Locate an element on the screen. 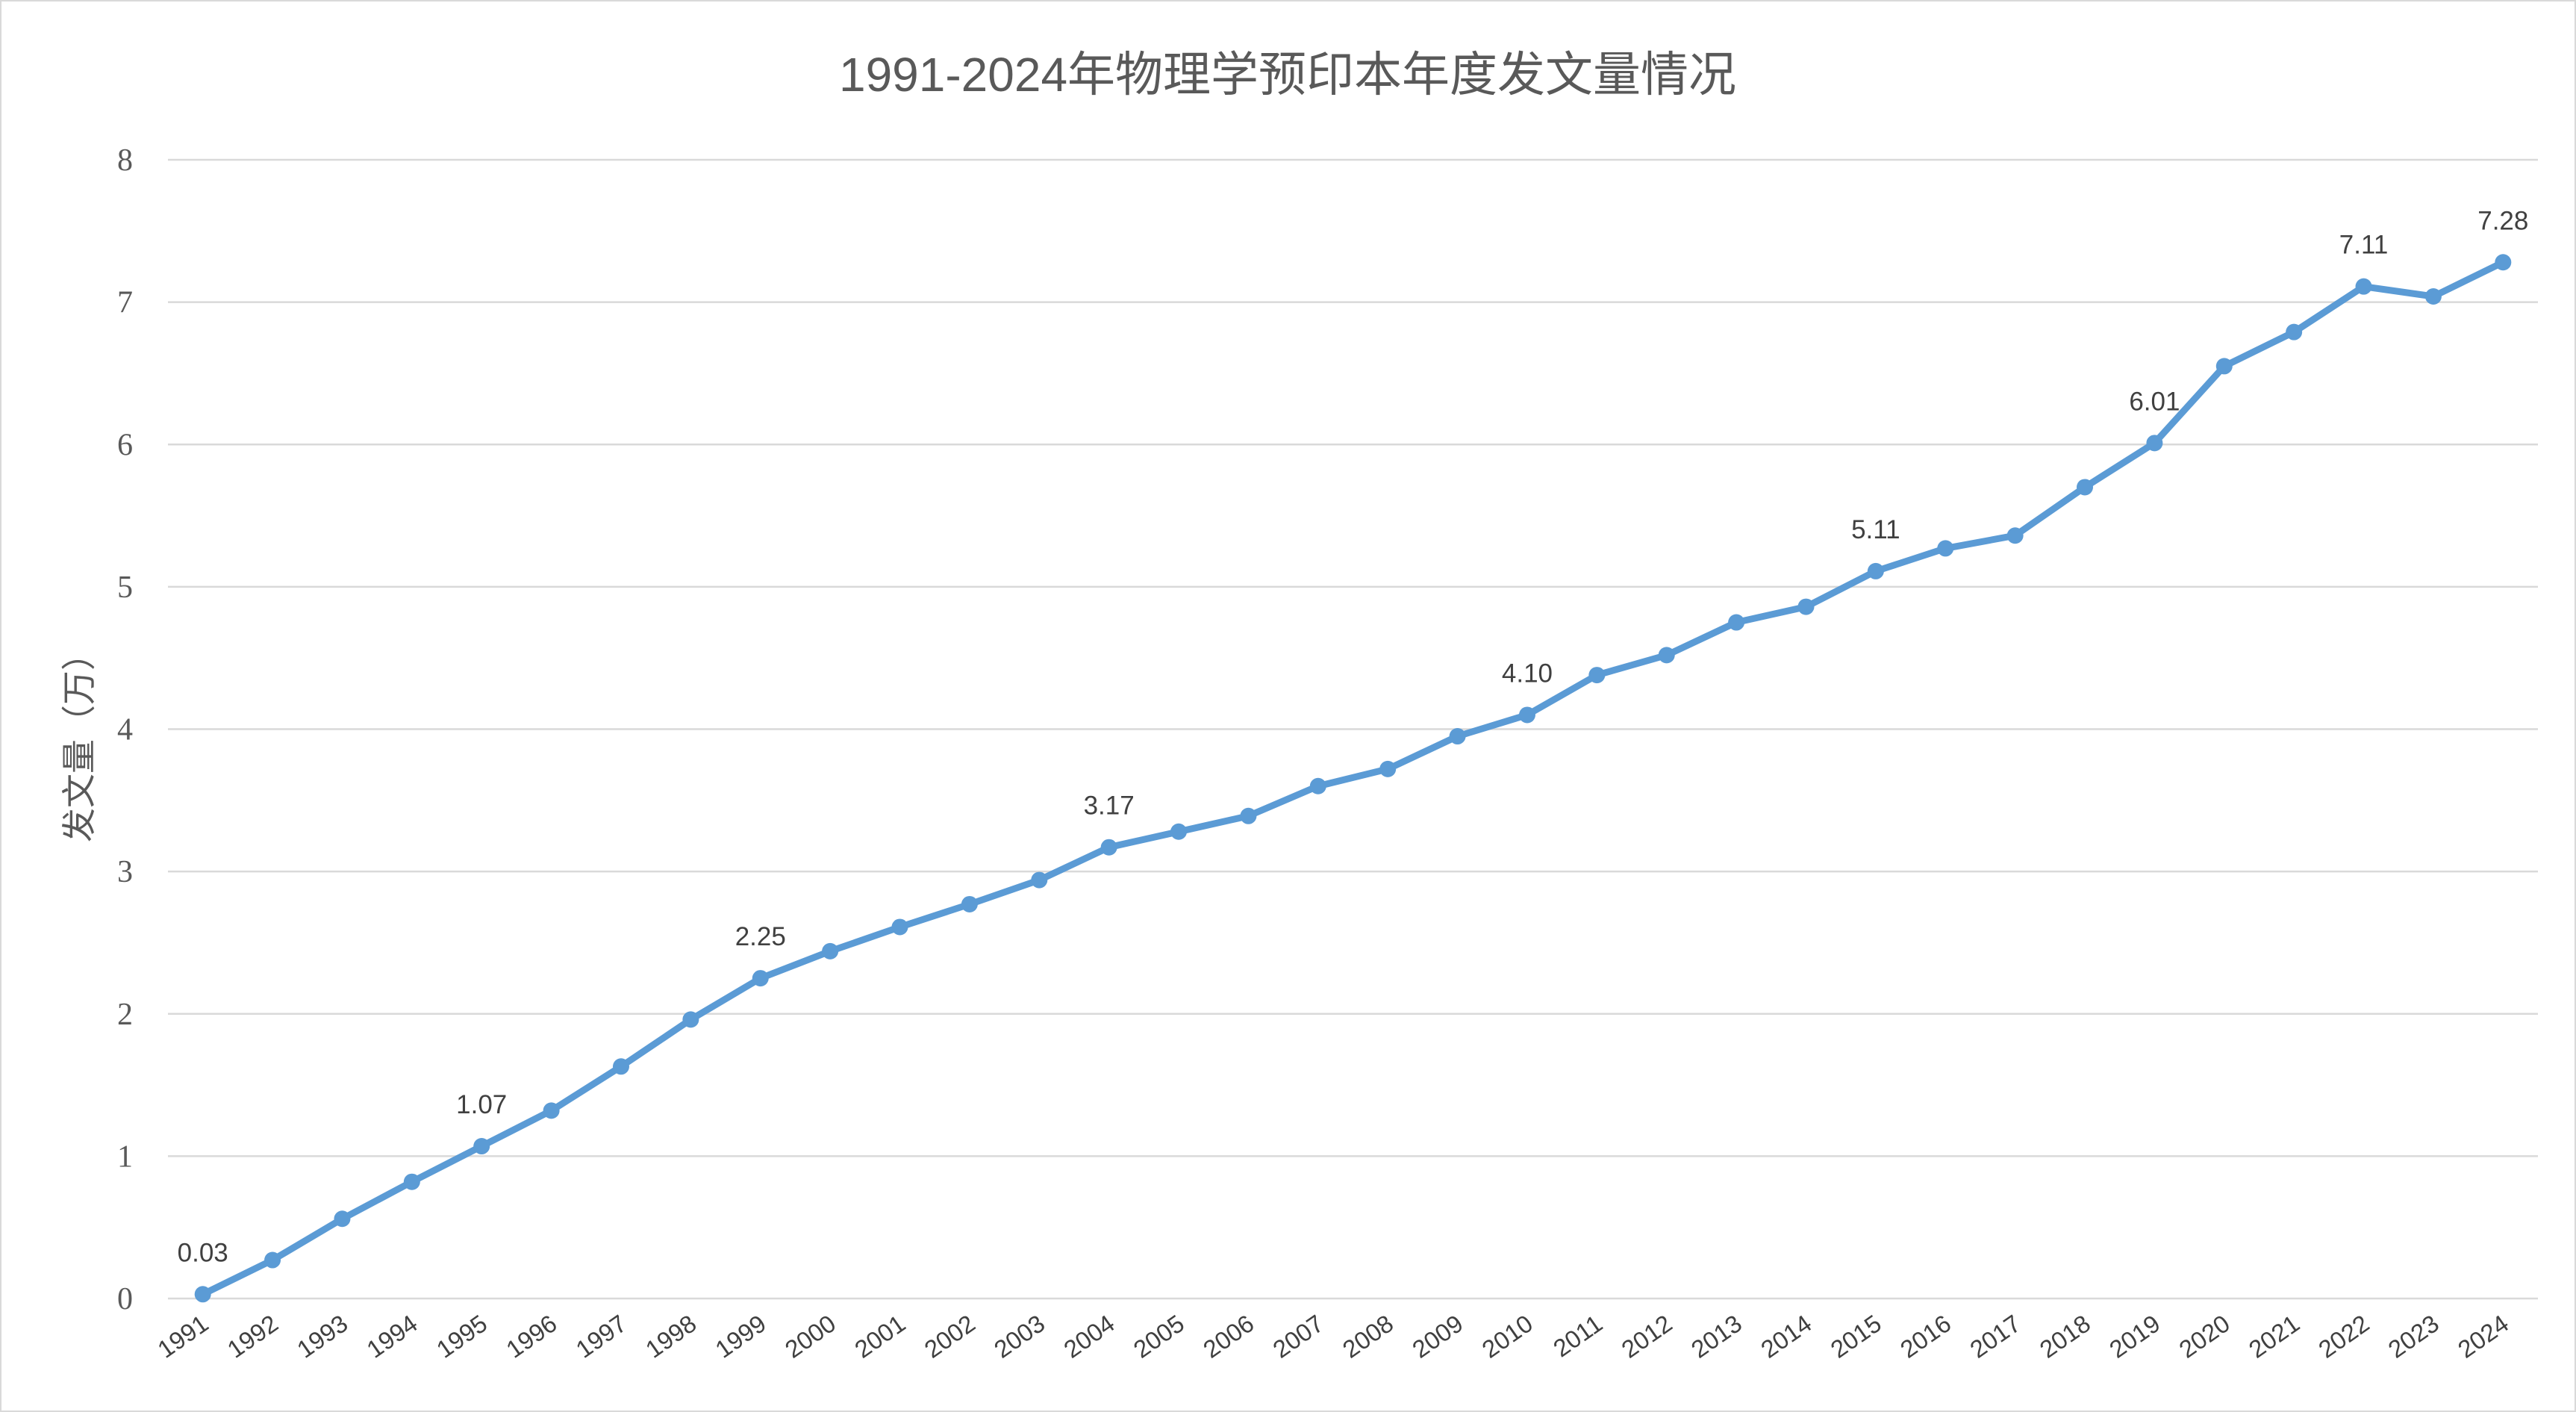  x-tick-label: 1996 is located at coordinates (531, 1336).